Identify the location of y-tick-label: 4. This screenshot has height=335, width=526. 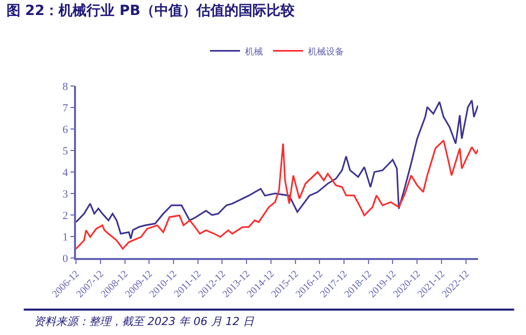
(65, 172).